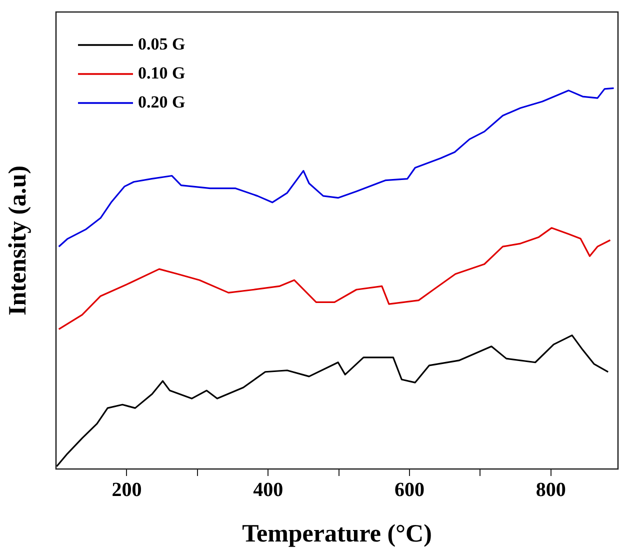 The width and height of the screenshot is (620, 554). What do you see at coordinates (127, 490) in the screenshot?
I see `x-tick-label: 200` at bounding box center [127, 490].